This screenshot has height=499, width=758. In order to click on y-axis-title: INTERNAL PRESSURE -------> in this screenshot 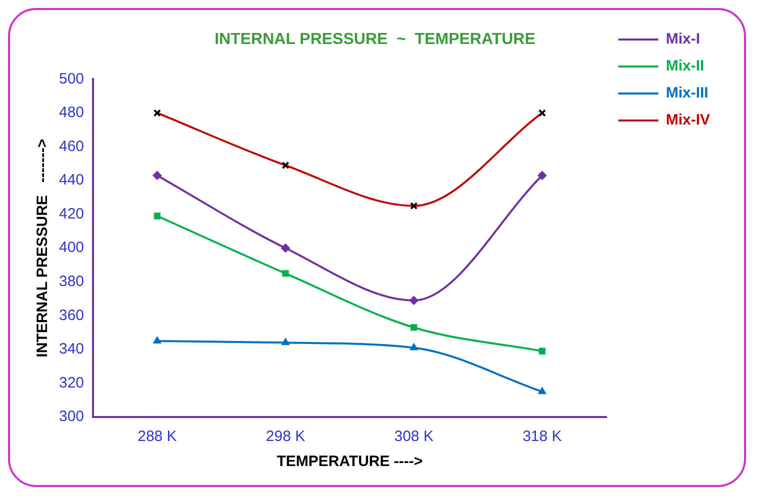, I will do `click(43, 248)`.